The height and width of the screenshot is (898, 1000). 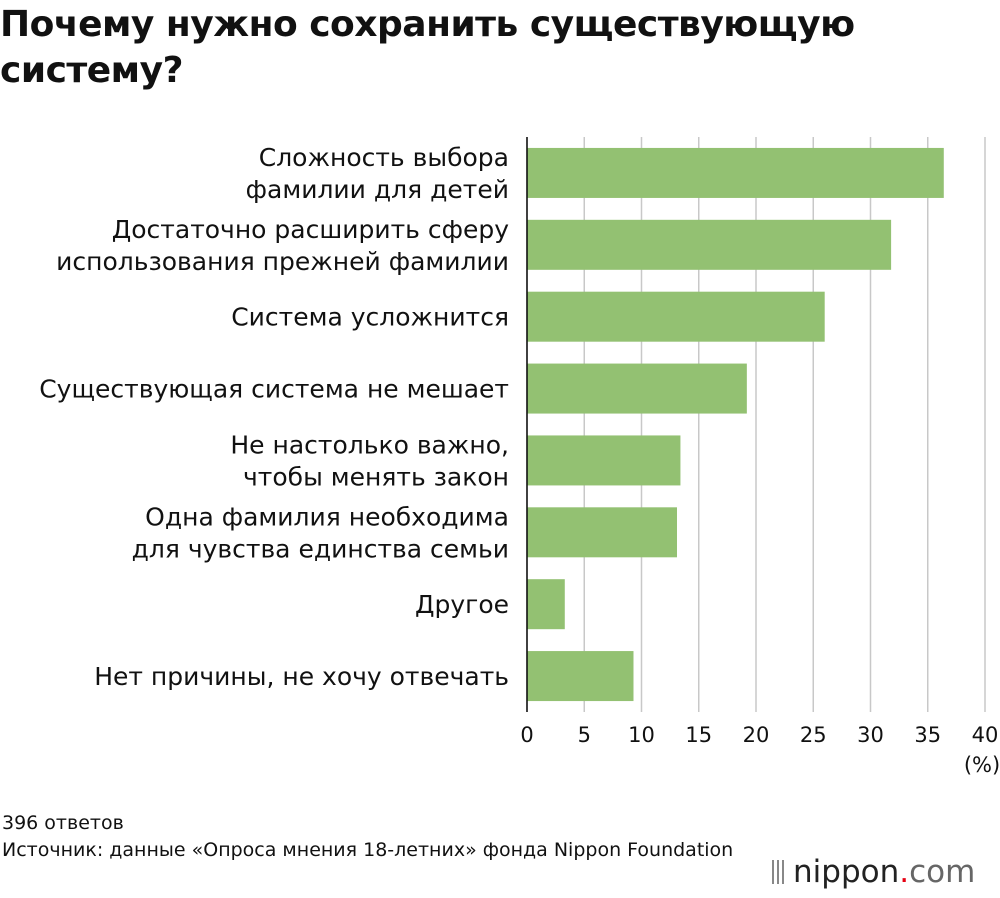 I want to click on x-tick-label: 25, so click(x=813, y=735).